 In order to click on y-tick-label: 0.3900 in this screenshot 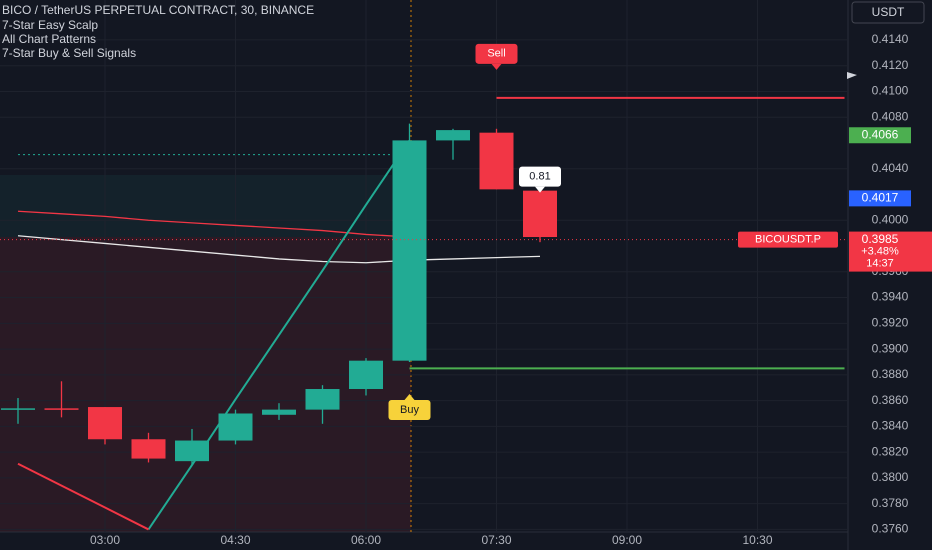, I will do `click(890, 348)`.